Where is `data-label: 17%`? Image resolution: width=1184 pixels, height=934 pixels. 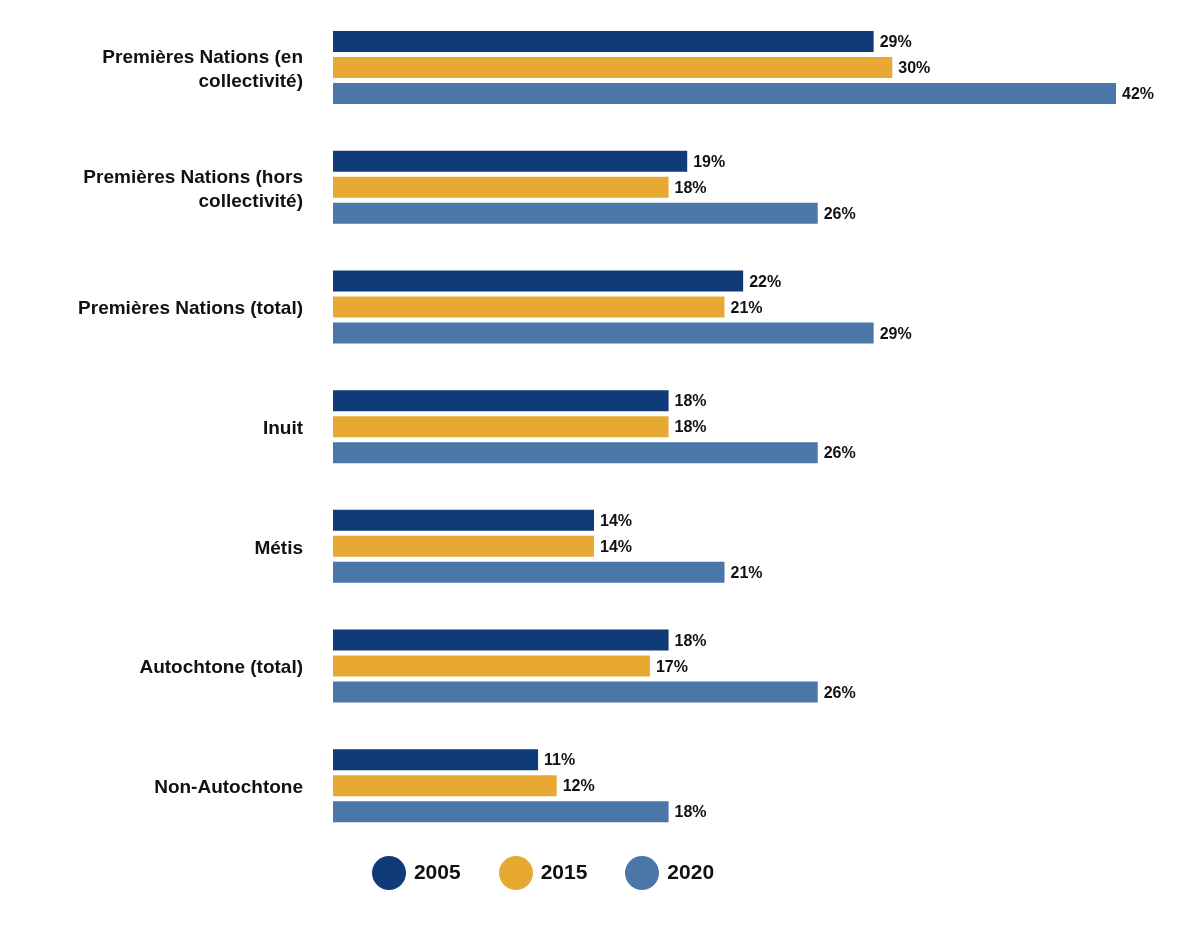 data-label: 17% is located at coordinates (671, 666).